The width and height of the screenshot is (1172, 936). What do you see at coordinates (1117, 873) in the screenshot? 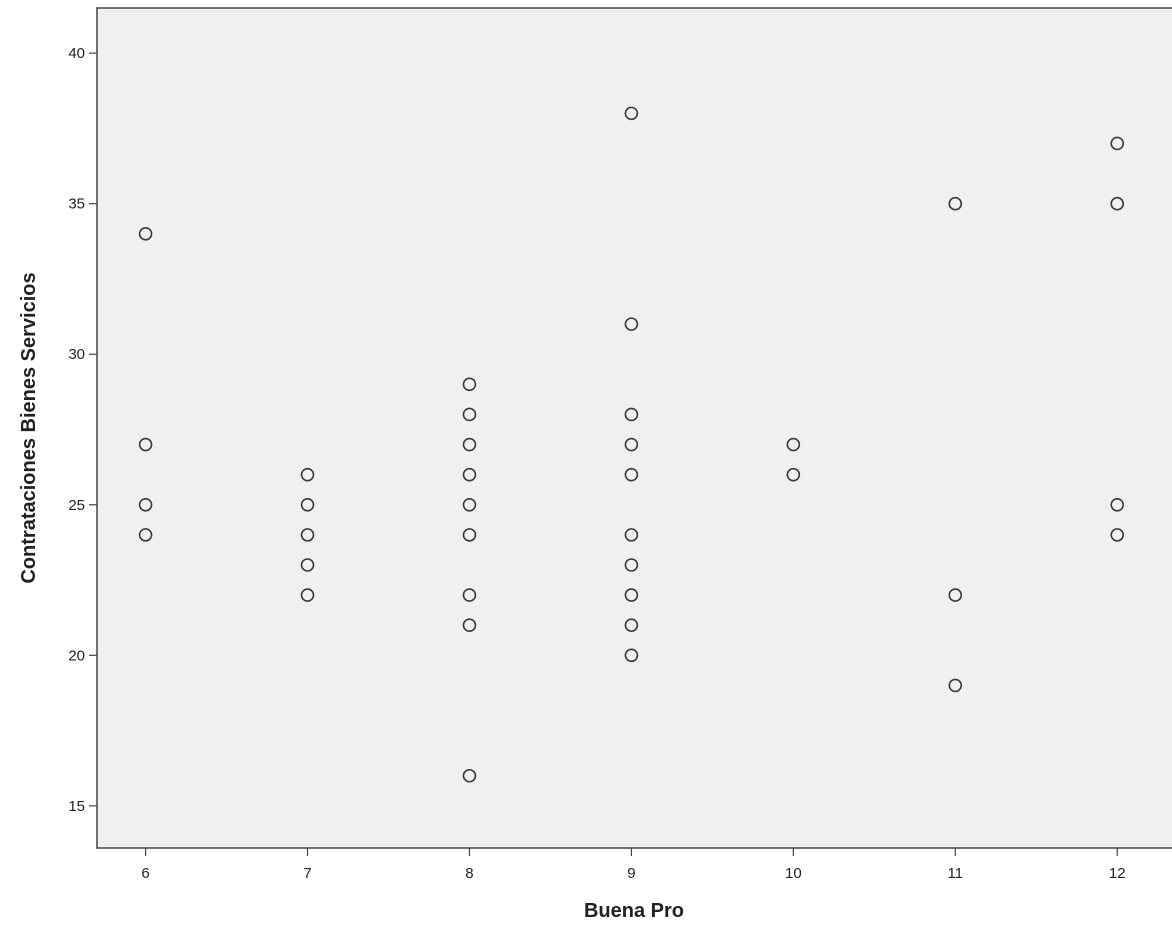
I see `x-tick-label: 12` at bounding box center [1117, 873].